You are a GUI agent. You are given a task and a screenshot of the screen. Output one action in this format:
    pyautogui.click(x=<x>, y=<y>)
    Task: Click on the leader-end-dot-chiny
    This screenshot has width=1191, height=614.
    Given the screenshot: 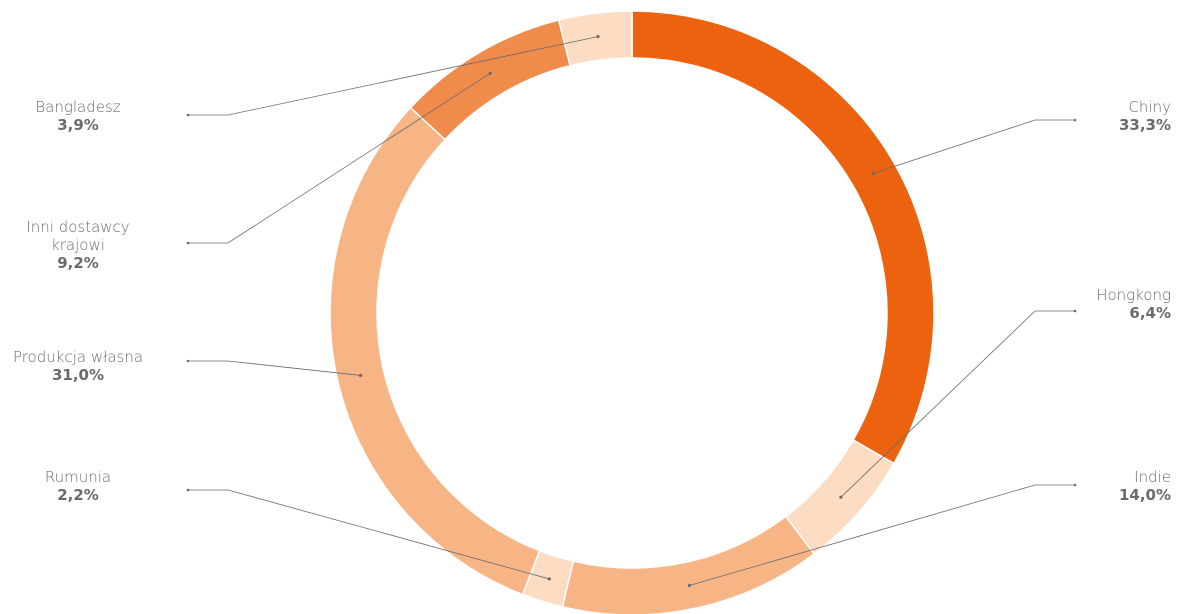 What is the action you would take?
    pyautogui.click(x=1075, y=120)
    